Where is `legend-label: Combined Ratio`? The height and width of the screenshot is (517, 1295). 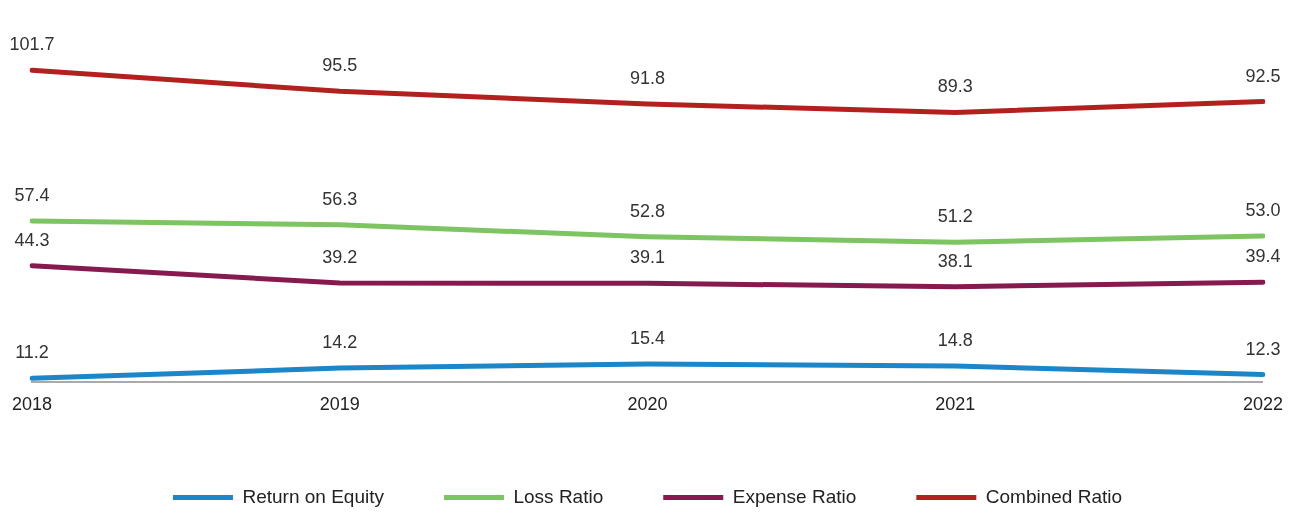 legend-label: Combined Ratio is located at coordinates (1054, 496).